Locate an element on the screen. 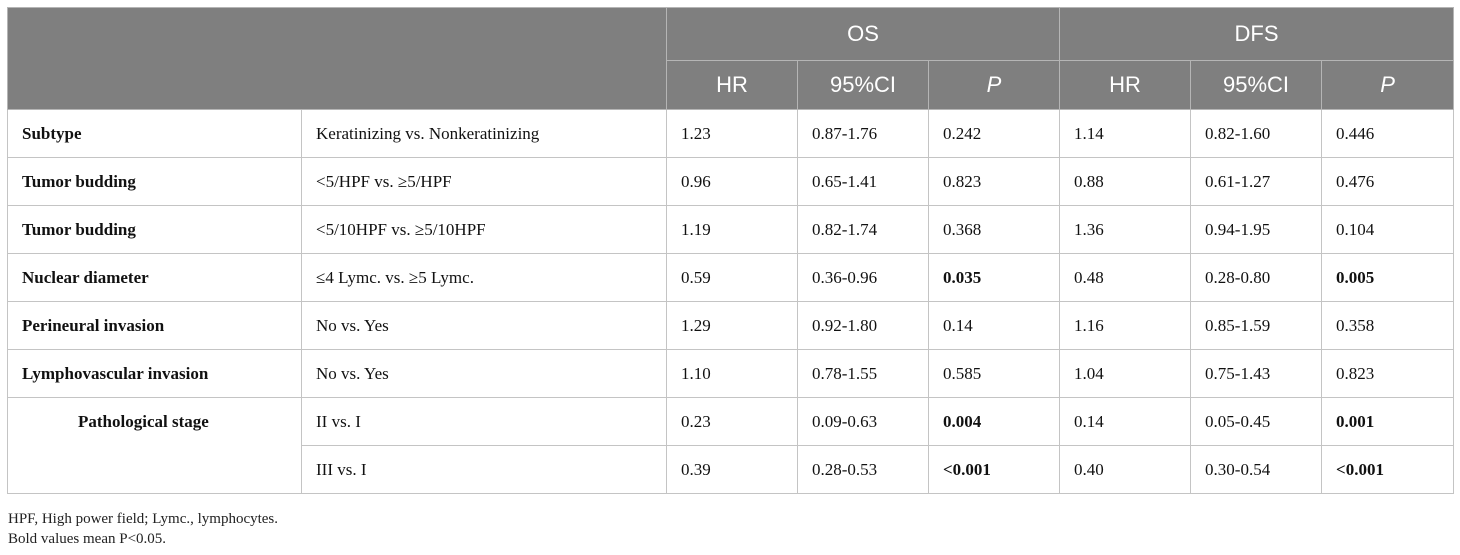 Image resolution: width=1460 pixels, height=555 pixels. dfs-hr-cell: 0.48 is located at coordinates (1125, 277).